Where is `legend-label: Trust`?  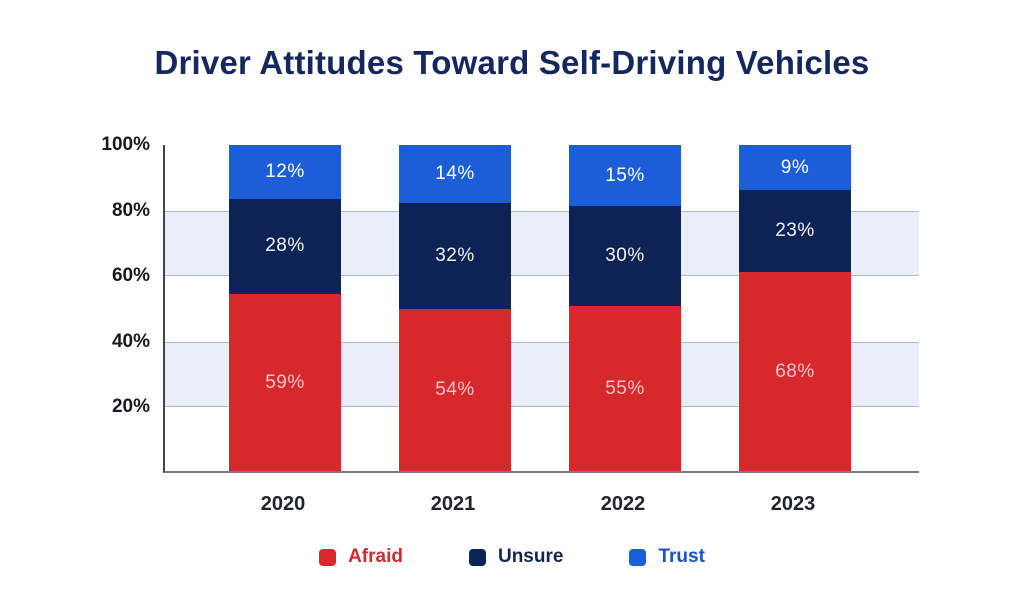
legend-label: Trust is located at coordinates (681, 556).